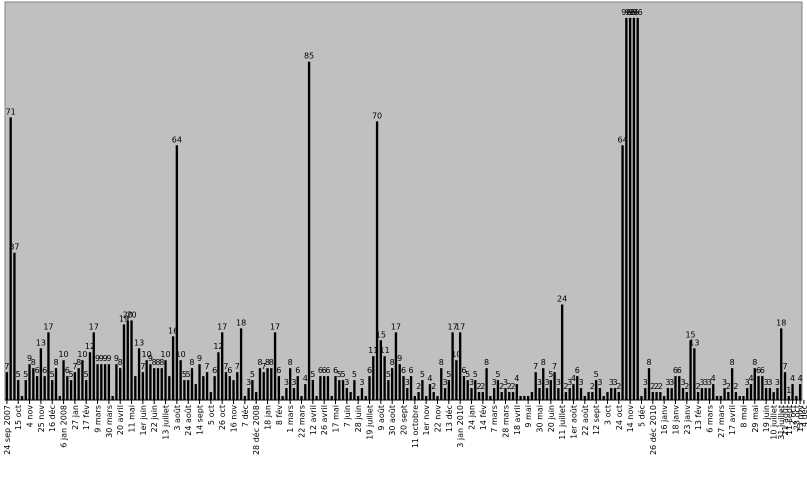  What do you see at coordinates (475, 374) in the screenshot?
I see `value-label-124: 5` at bounding box center [475, 374].